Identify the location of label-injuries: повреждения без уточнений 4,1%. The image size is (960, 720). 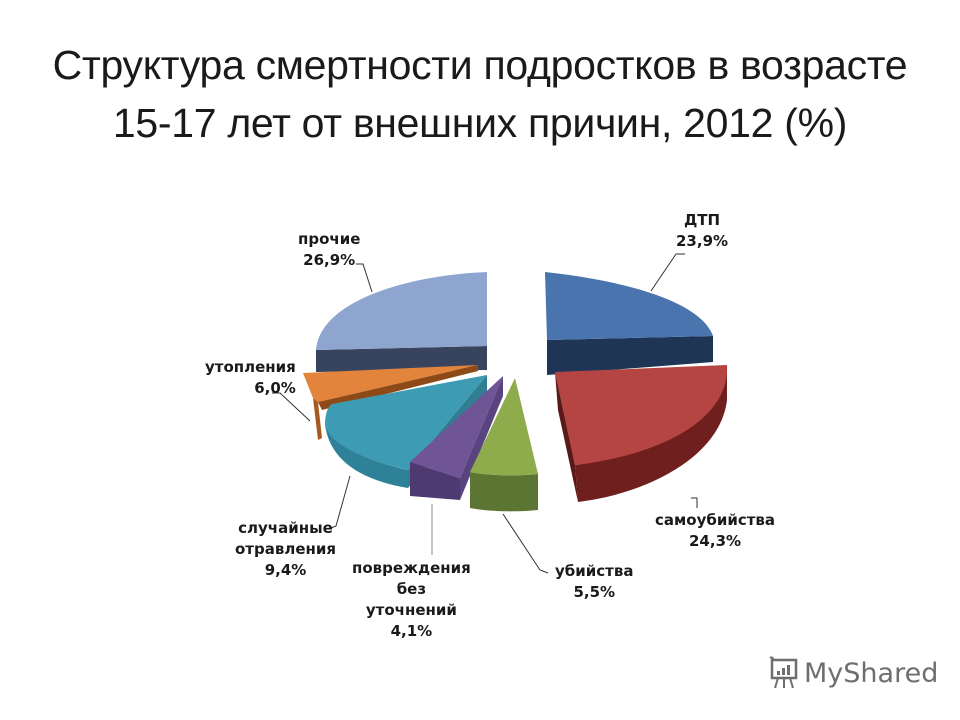
(411, 599).